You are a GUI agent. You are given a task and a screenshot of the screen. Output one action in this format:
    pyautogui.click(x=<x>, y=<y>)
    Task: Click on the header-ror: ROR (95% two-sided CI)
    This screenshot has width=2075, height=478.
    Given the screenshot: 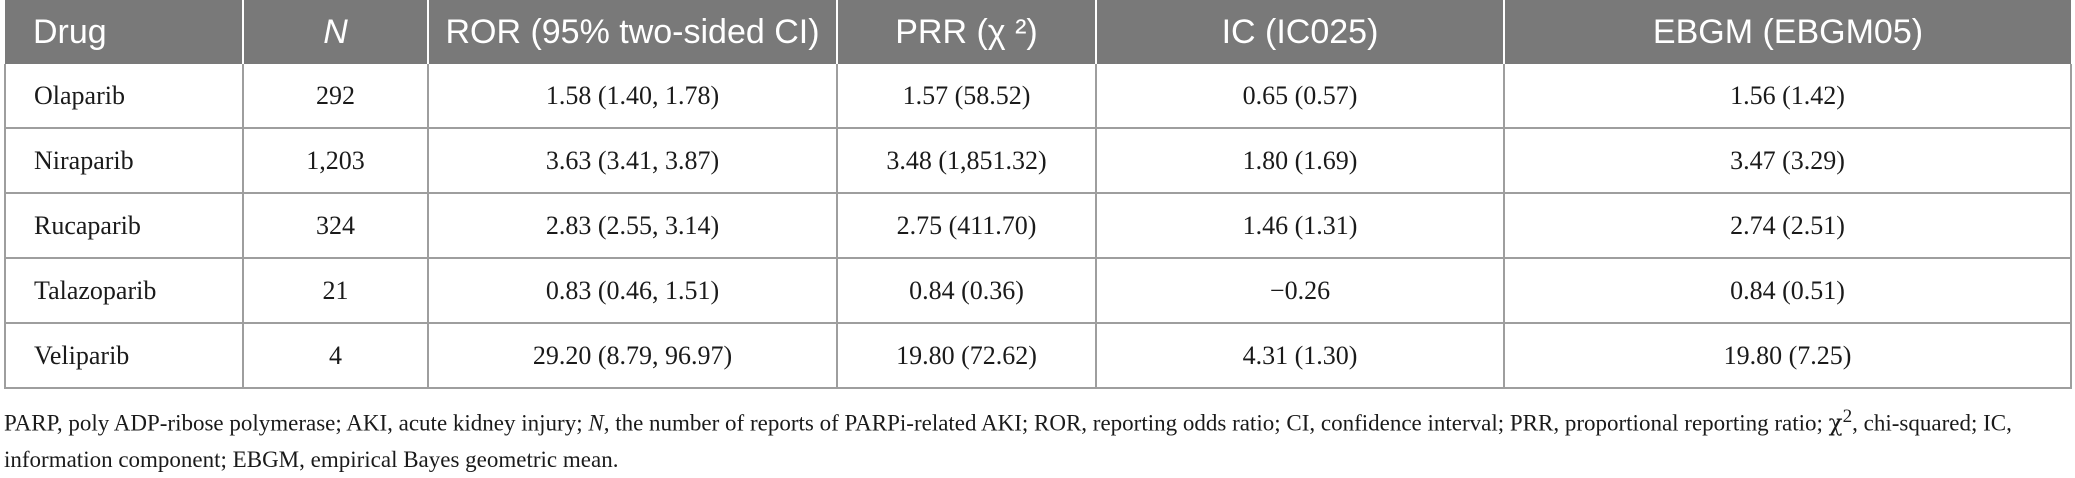 What is the action you would take?
    pyautogui.click(x=633, y=32)
    